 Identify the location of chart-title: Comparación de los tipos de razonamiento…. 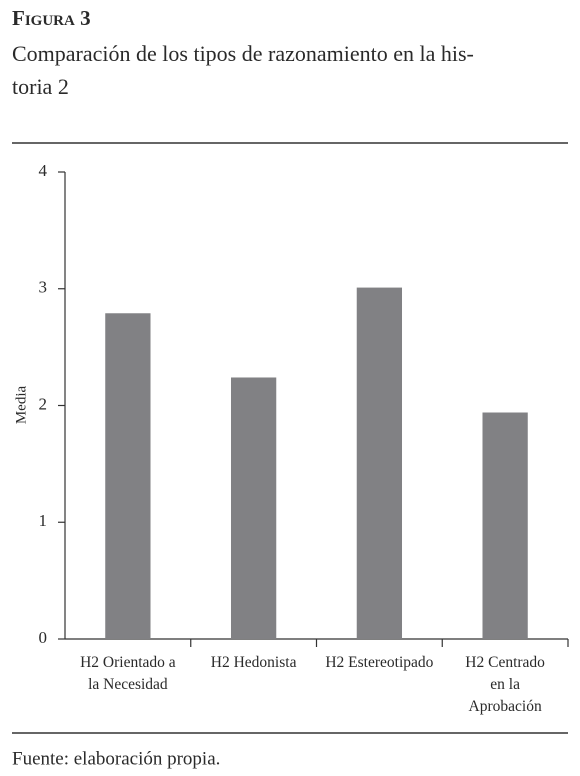
(243, 53).